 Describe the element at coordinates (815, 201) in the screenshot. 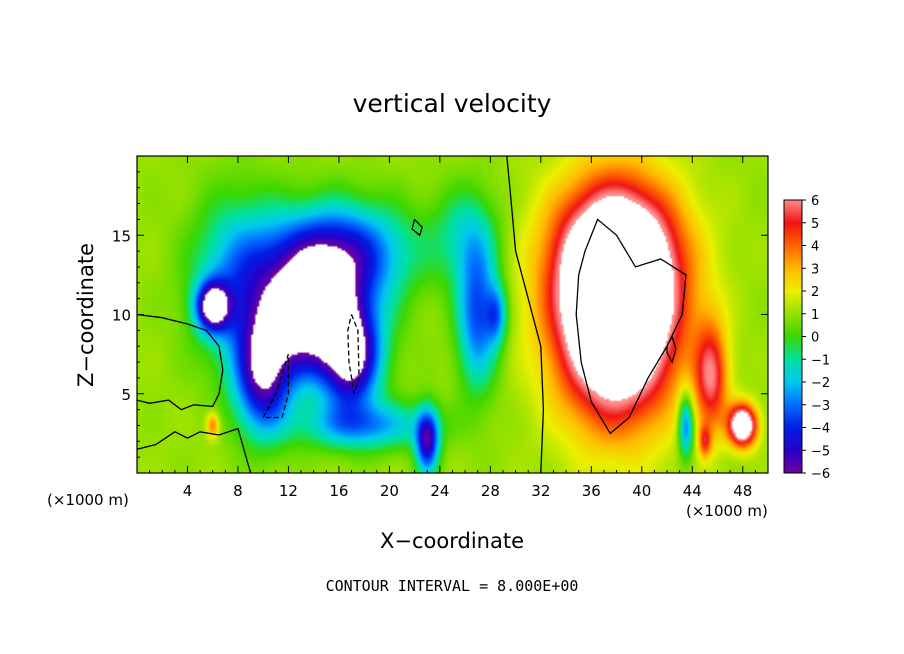

I see `colorbar-tick-label: 6` at that location.